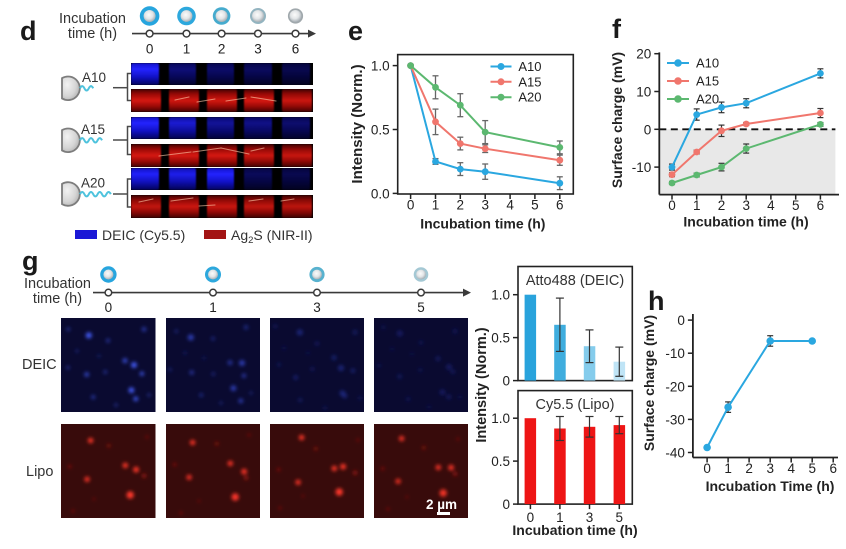 The image size is (846, 549). Describe the element at coordinates (575, 405) in the screenshot. I see `svg-text: Cy5.5 (Lipo)` at that location.